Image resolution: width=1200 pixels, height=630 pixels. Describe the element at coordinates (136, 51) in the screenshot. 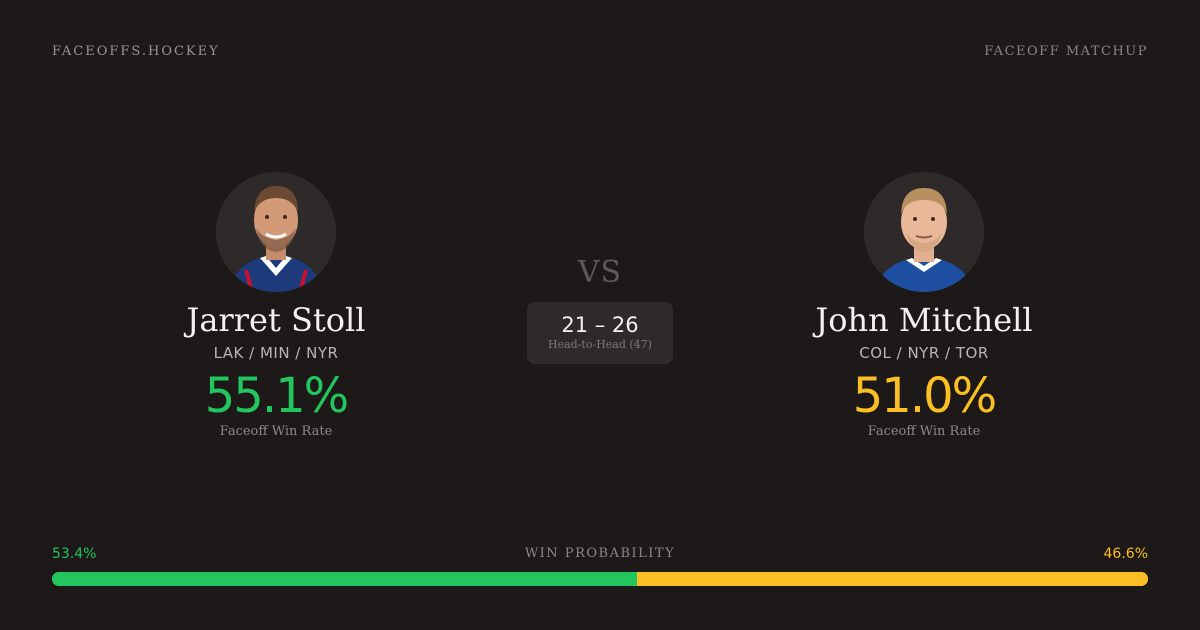

I see `site-brand: FACEOFFS.HOCKEY` at that location.